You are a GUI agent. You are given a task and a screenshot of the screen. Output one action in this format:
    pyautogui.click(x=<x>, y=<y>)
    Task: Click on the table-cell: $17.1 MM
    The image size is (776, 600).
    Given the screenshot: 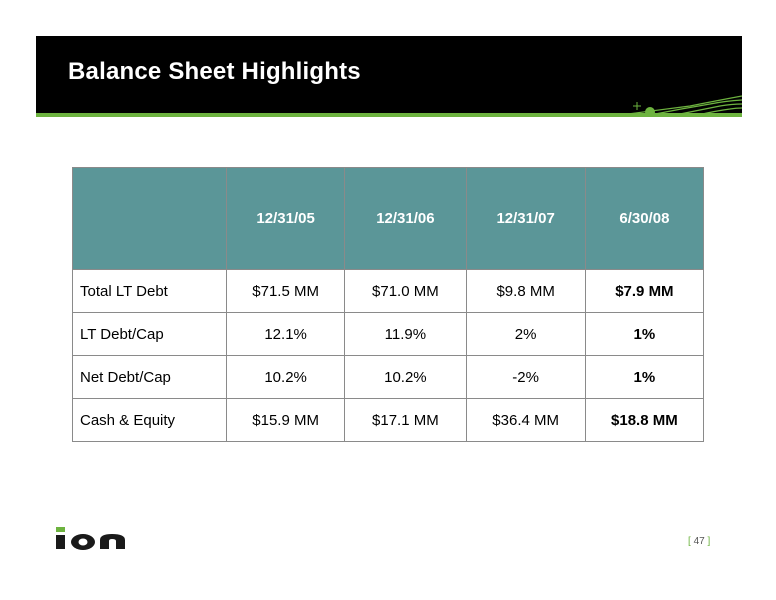 What is the action you would take?
    pyautogui.click(x=405, y=420)
    